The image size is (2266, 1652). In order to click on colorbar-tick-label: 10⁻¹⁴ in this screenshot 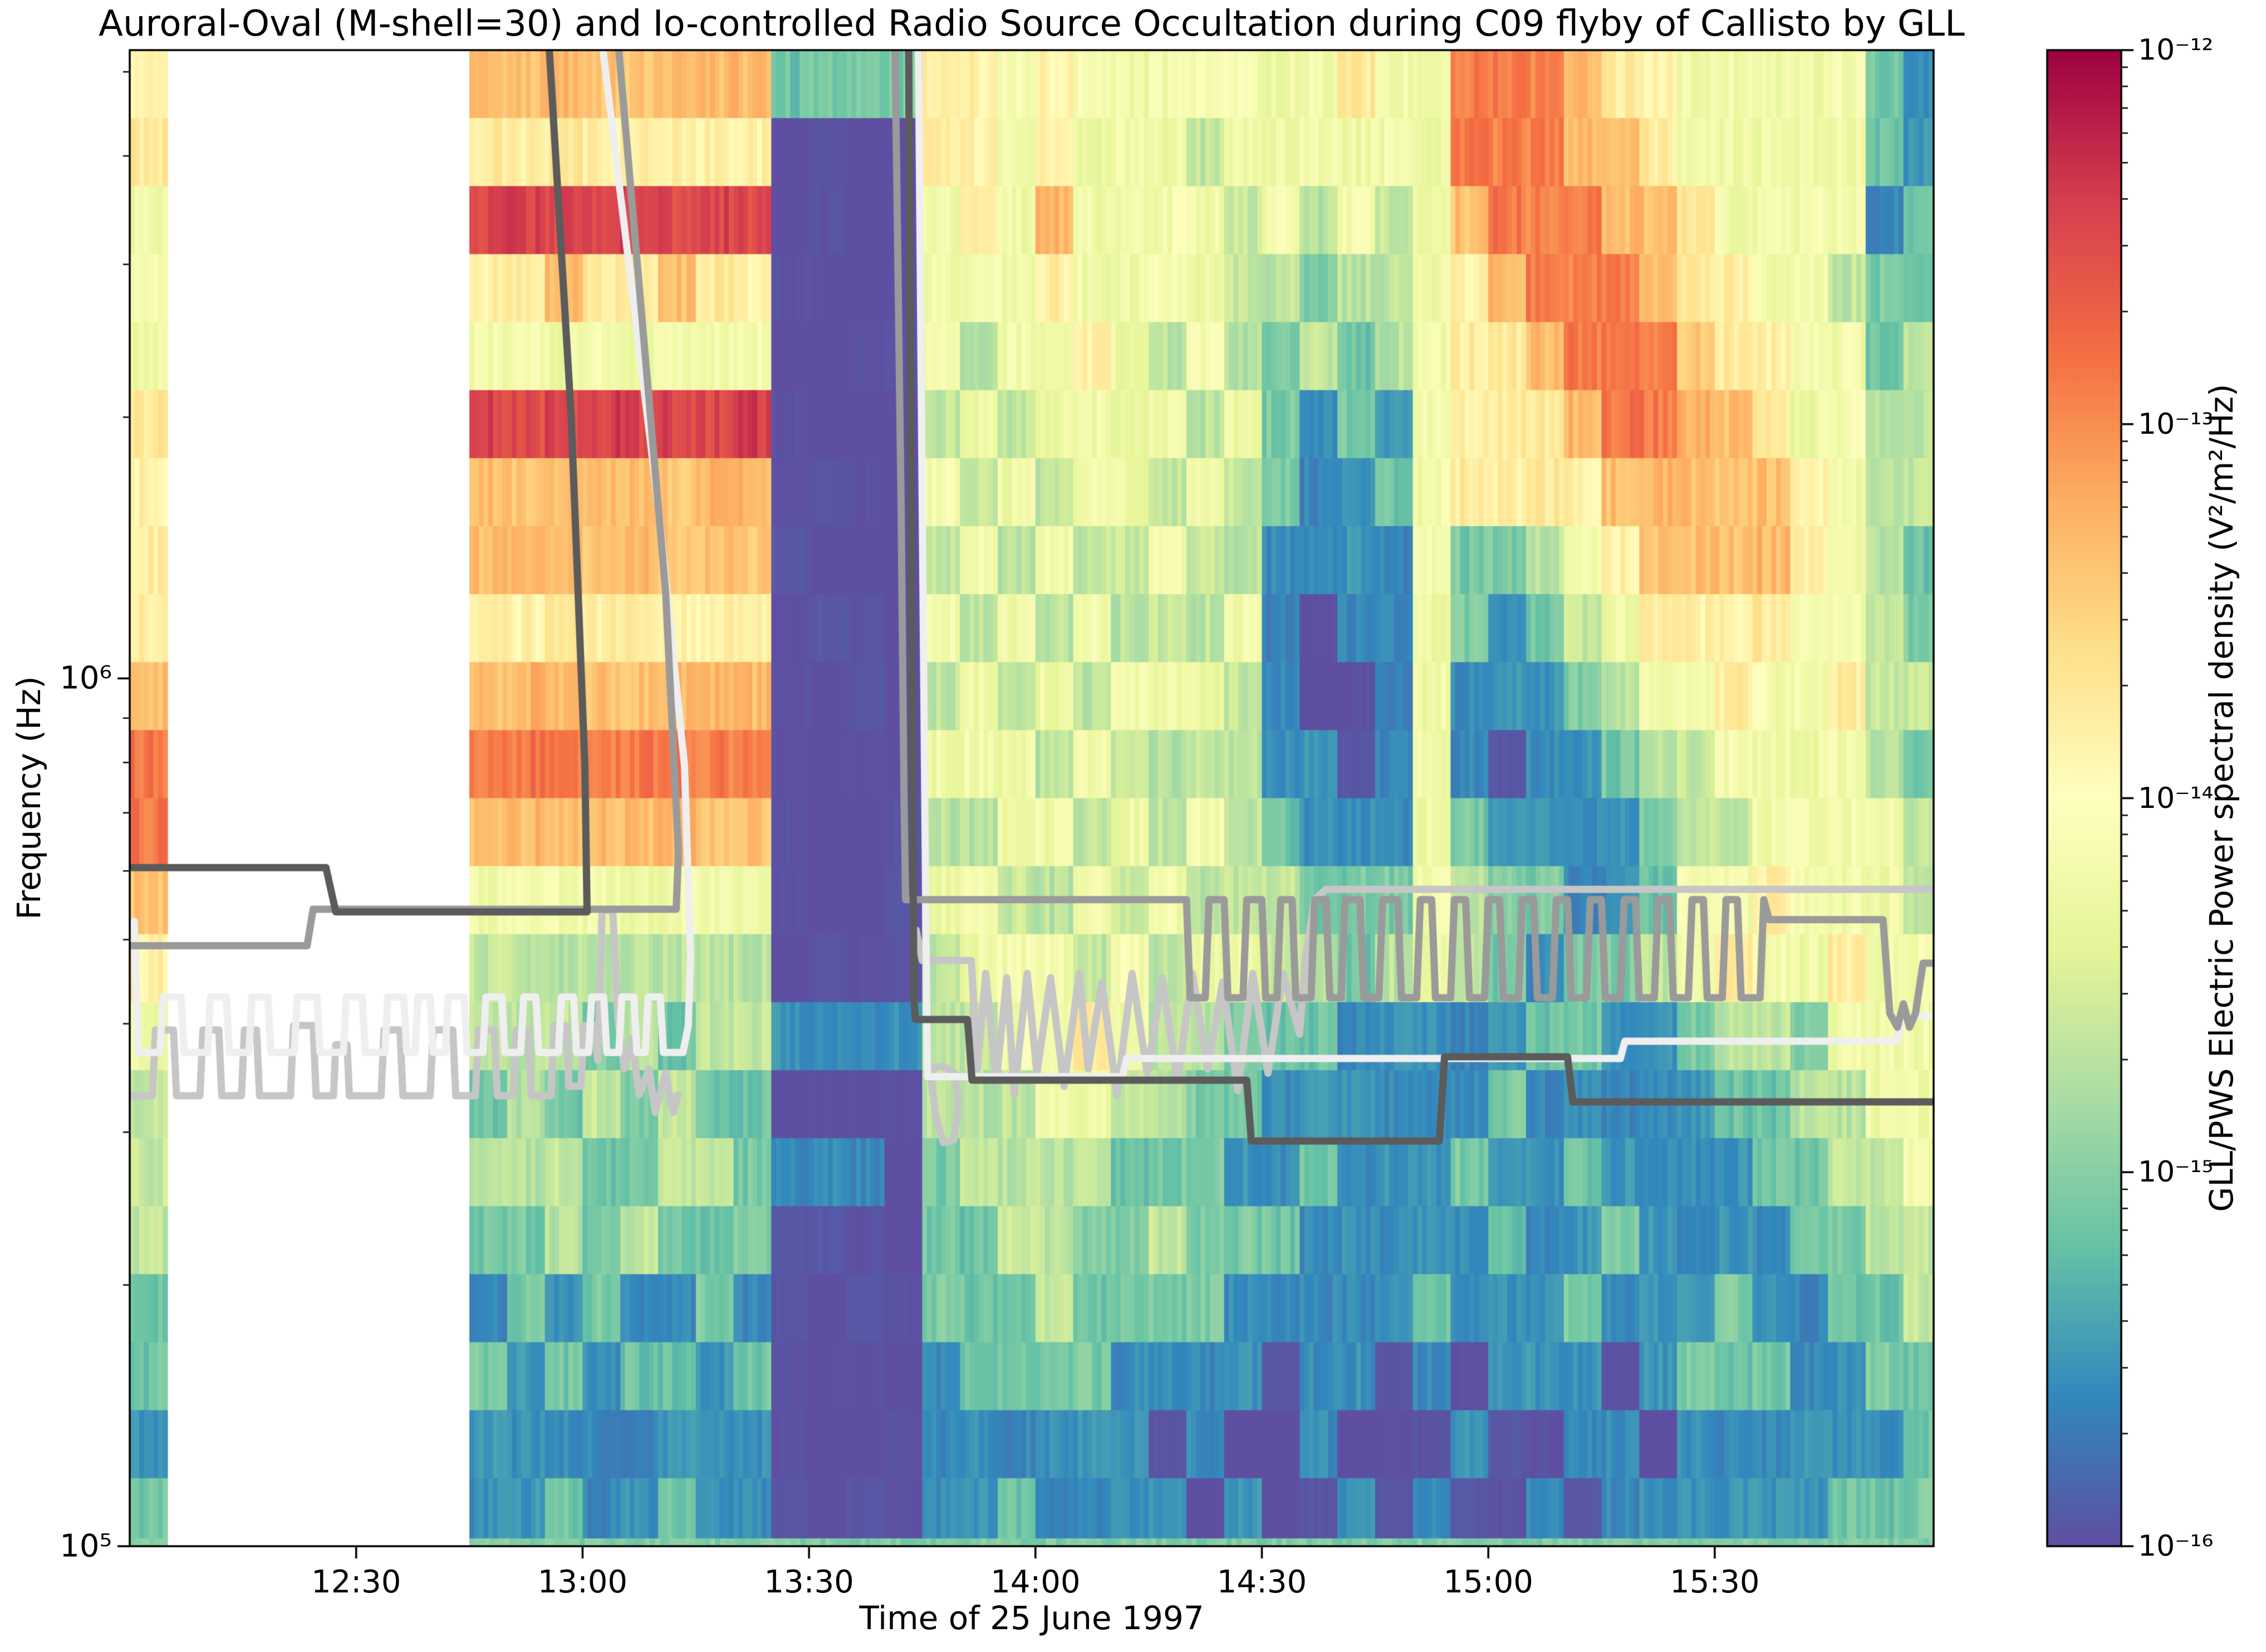, I will do `click(2176, 798)`.